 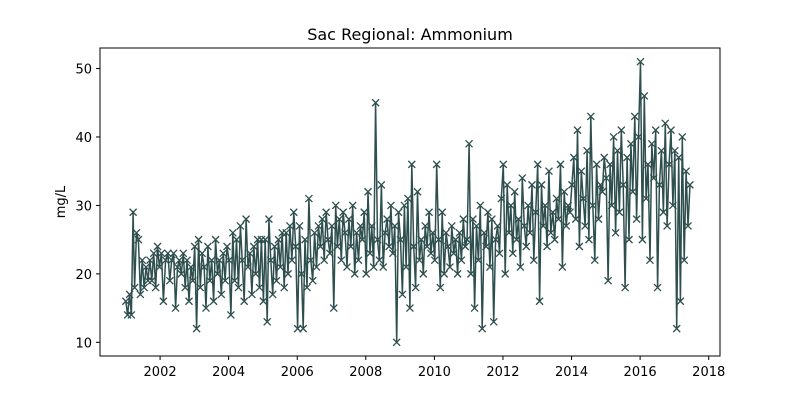 I want to click on x-tick-label: 2004, so click(x=228, y=372).